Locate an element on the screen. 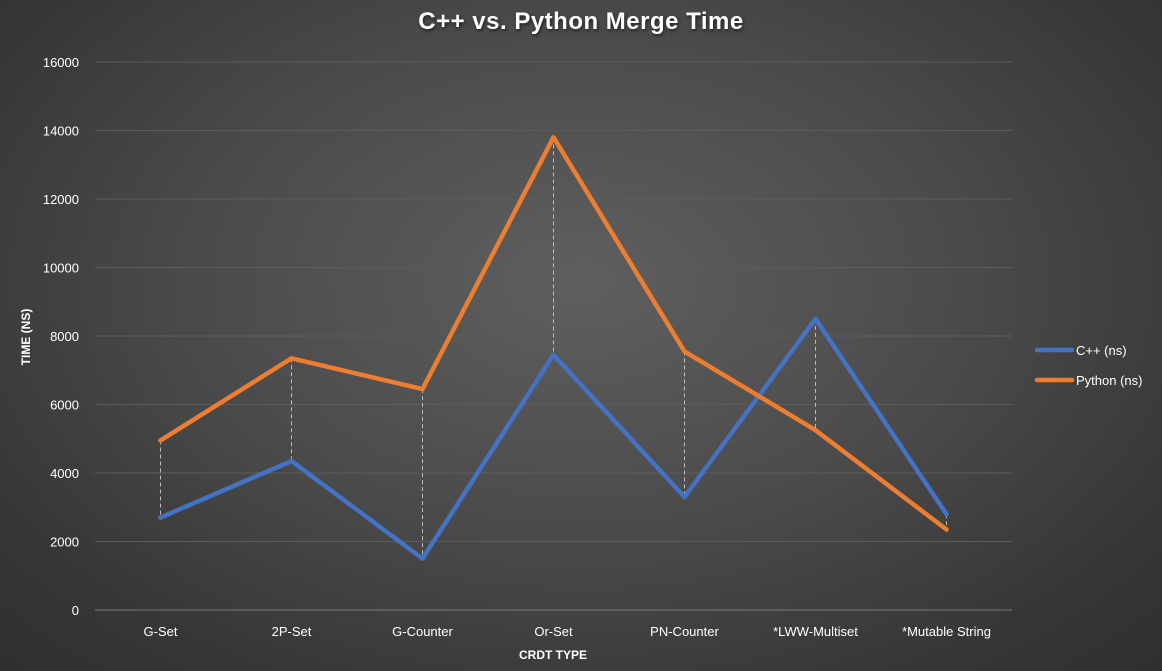 This screenshot has width=1162, height=671. x-tick-label: G-Counter is located at coordinates (422, 631).